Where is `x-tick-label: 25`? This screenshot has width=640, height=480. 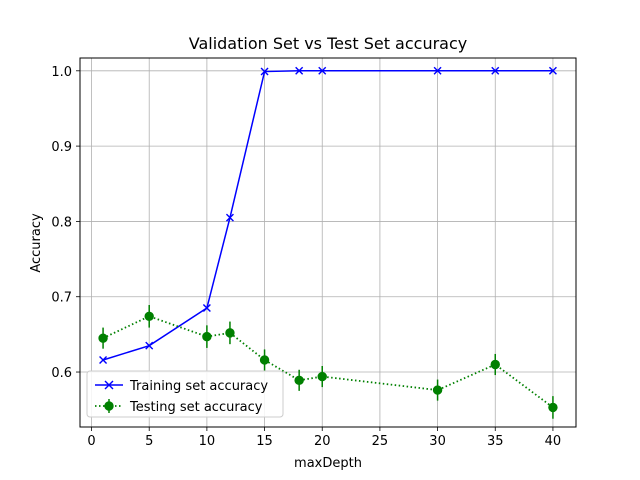 x-tick-label: 25 is located at coordinates (380, 441).